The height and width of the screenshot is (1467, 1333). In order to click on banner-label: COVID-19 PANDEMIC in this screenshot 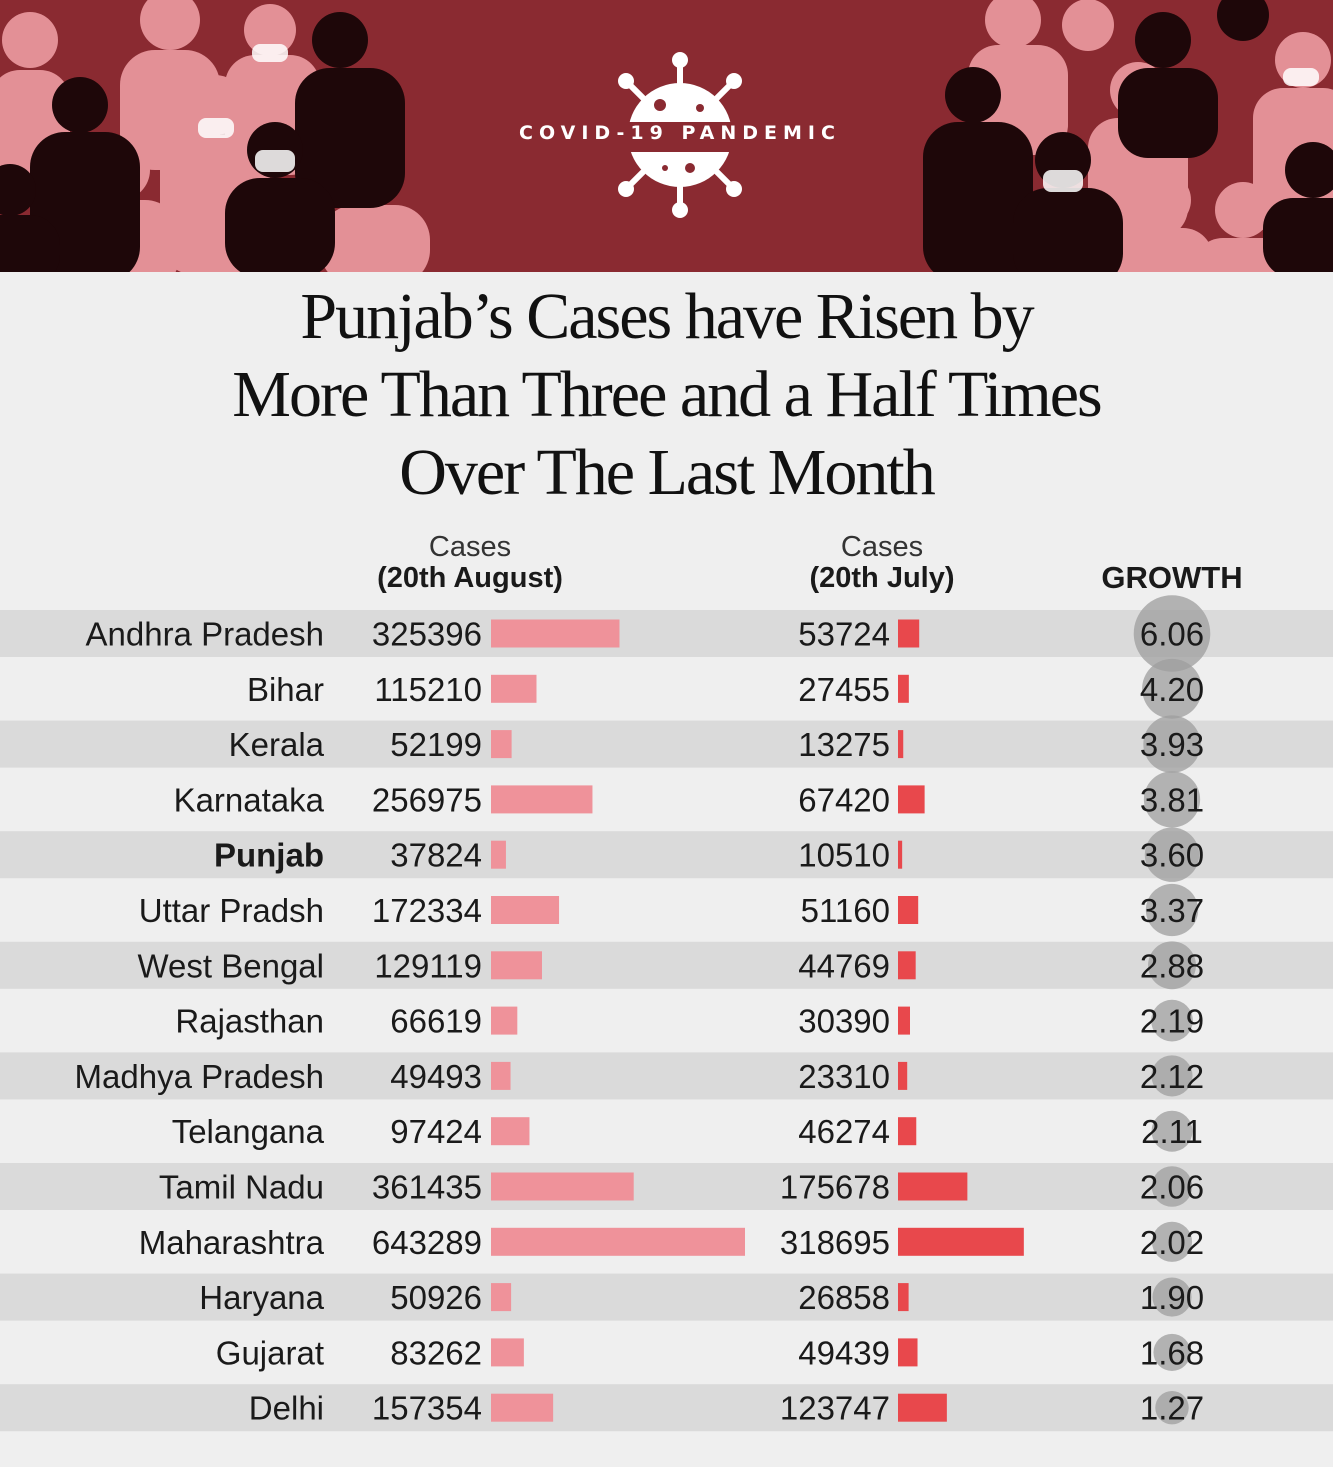, I will do `click(680, 133)`.